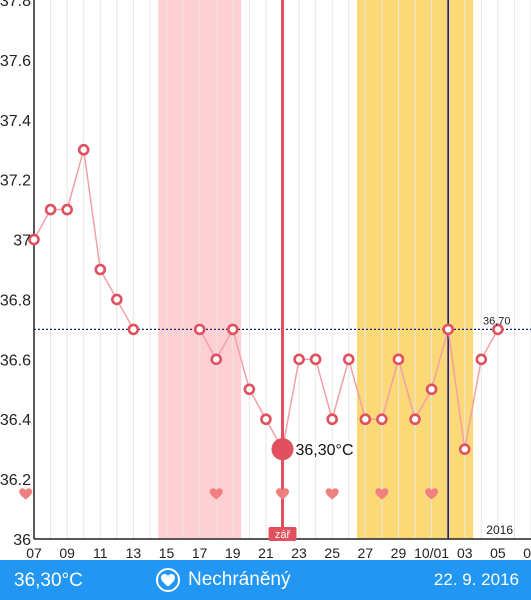  Describe the element at coordinates (499, 530) in the screenshot. I see `year-label: 2016` at that location.